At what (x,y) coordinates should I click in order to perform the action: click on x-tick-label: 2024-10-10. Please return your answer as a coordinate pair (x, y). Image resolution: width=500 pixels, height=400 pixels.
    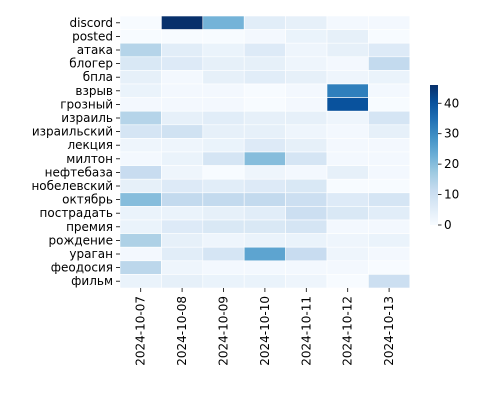
    Looking at the image, I should click on (265, 331).